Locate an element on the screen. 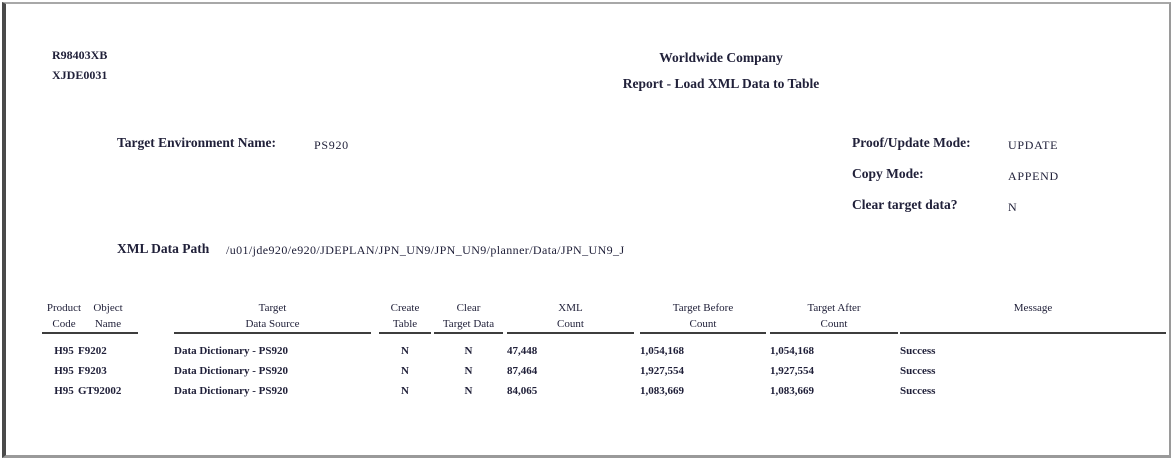  xml-data-path-label: XML Data Path is located at coordinates (163, 248).